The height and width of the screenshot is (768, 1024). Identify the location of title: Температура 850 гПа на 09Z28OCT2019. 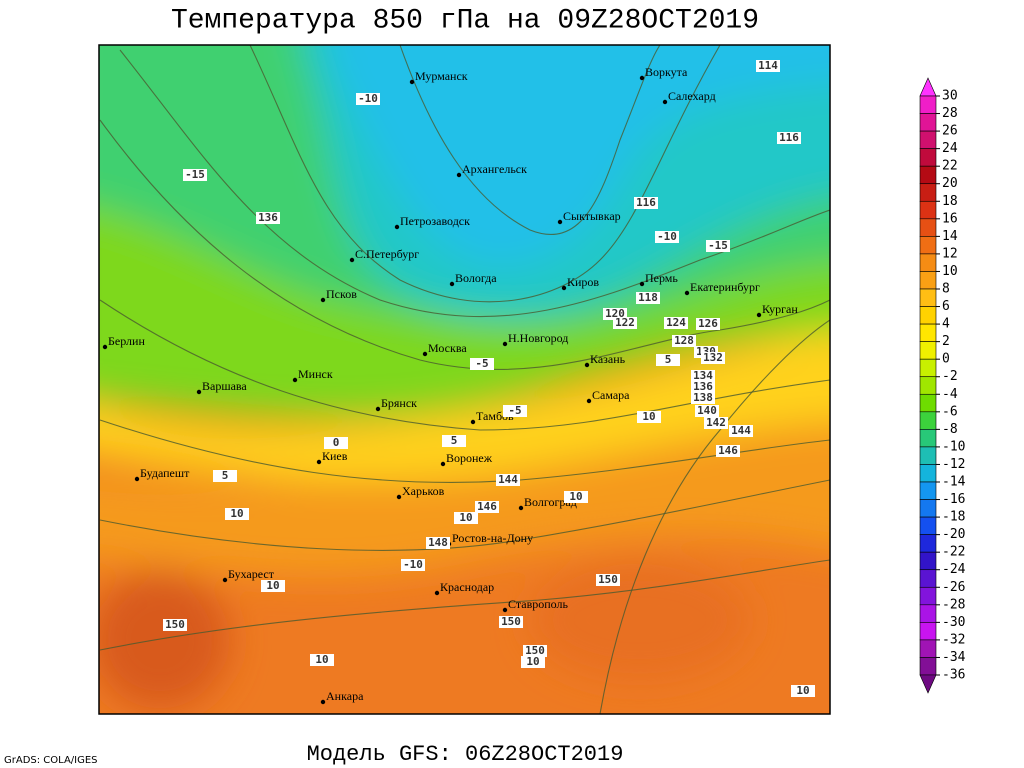
(465, 20).